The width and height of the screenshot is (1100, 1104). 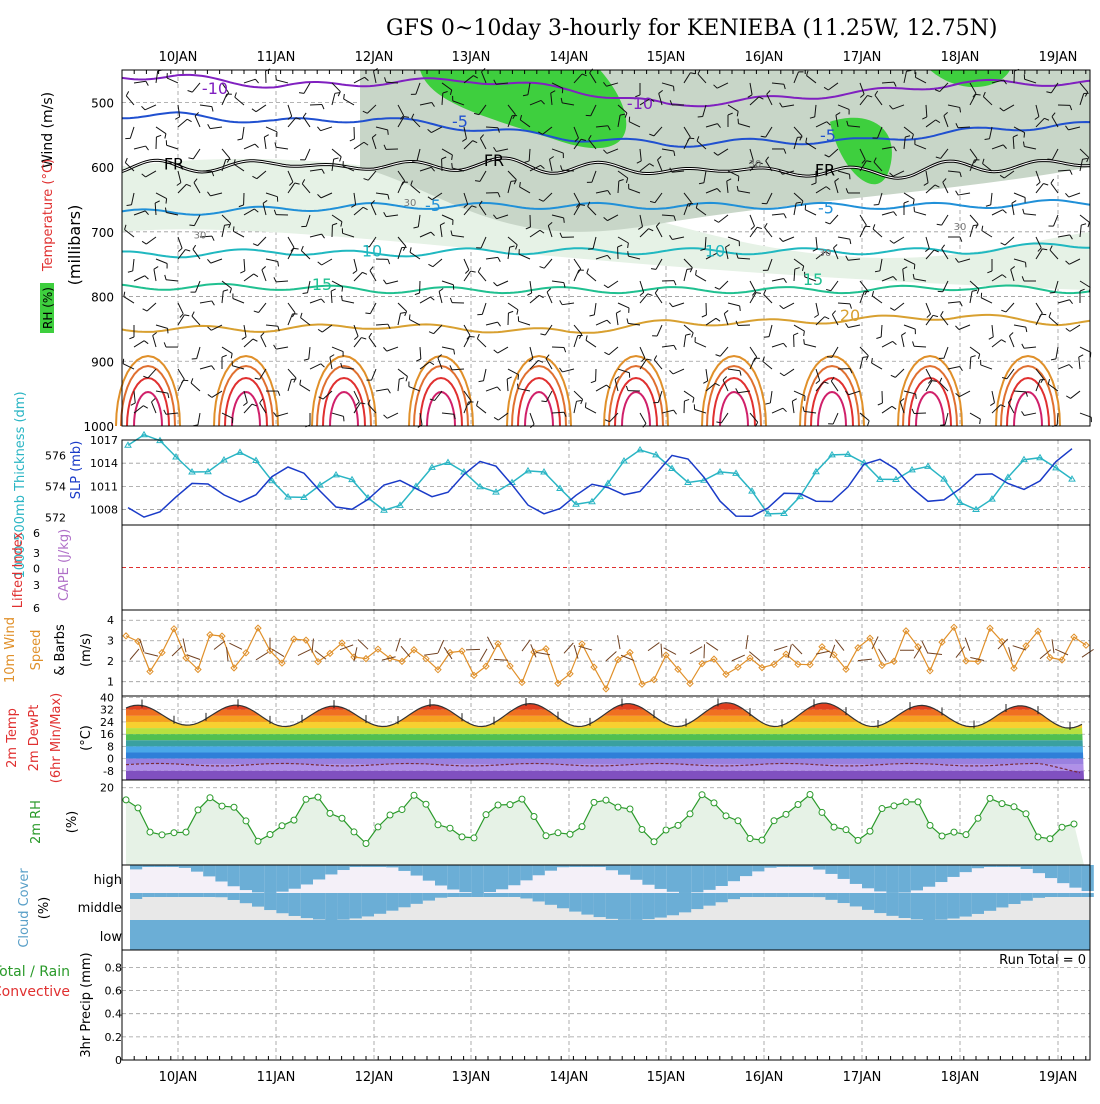 What do you see at coordinates (606, 707) in the screenshot?
I see `temp-band` at bounding box center [606, 707].